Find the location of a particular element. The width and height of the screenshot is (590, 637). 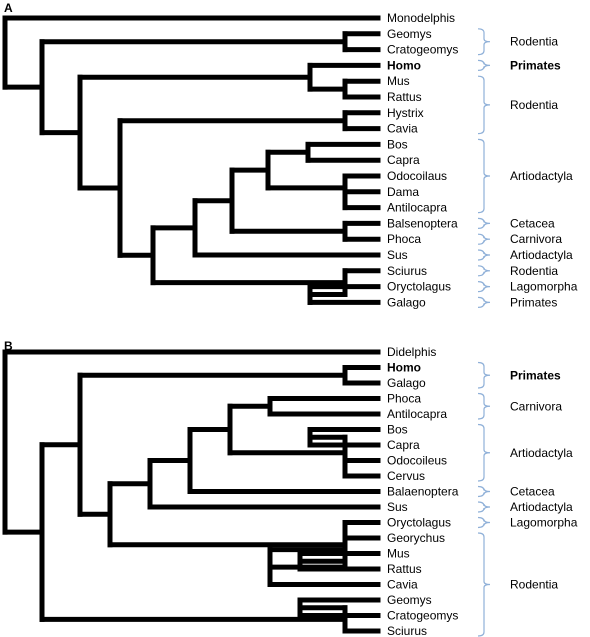

panel-a-label: A is located at coordinates (8, 8).